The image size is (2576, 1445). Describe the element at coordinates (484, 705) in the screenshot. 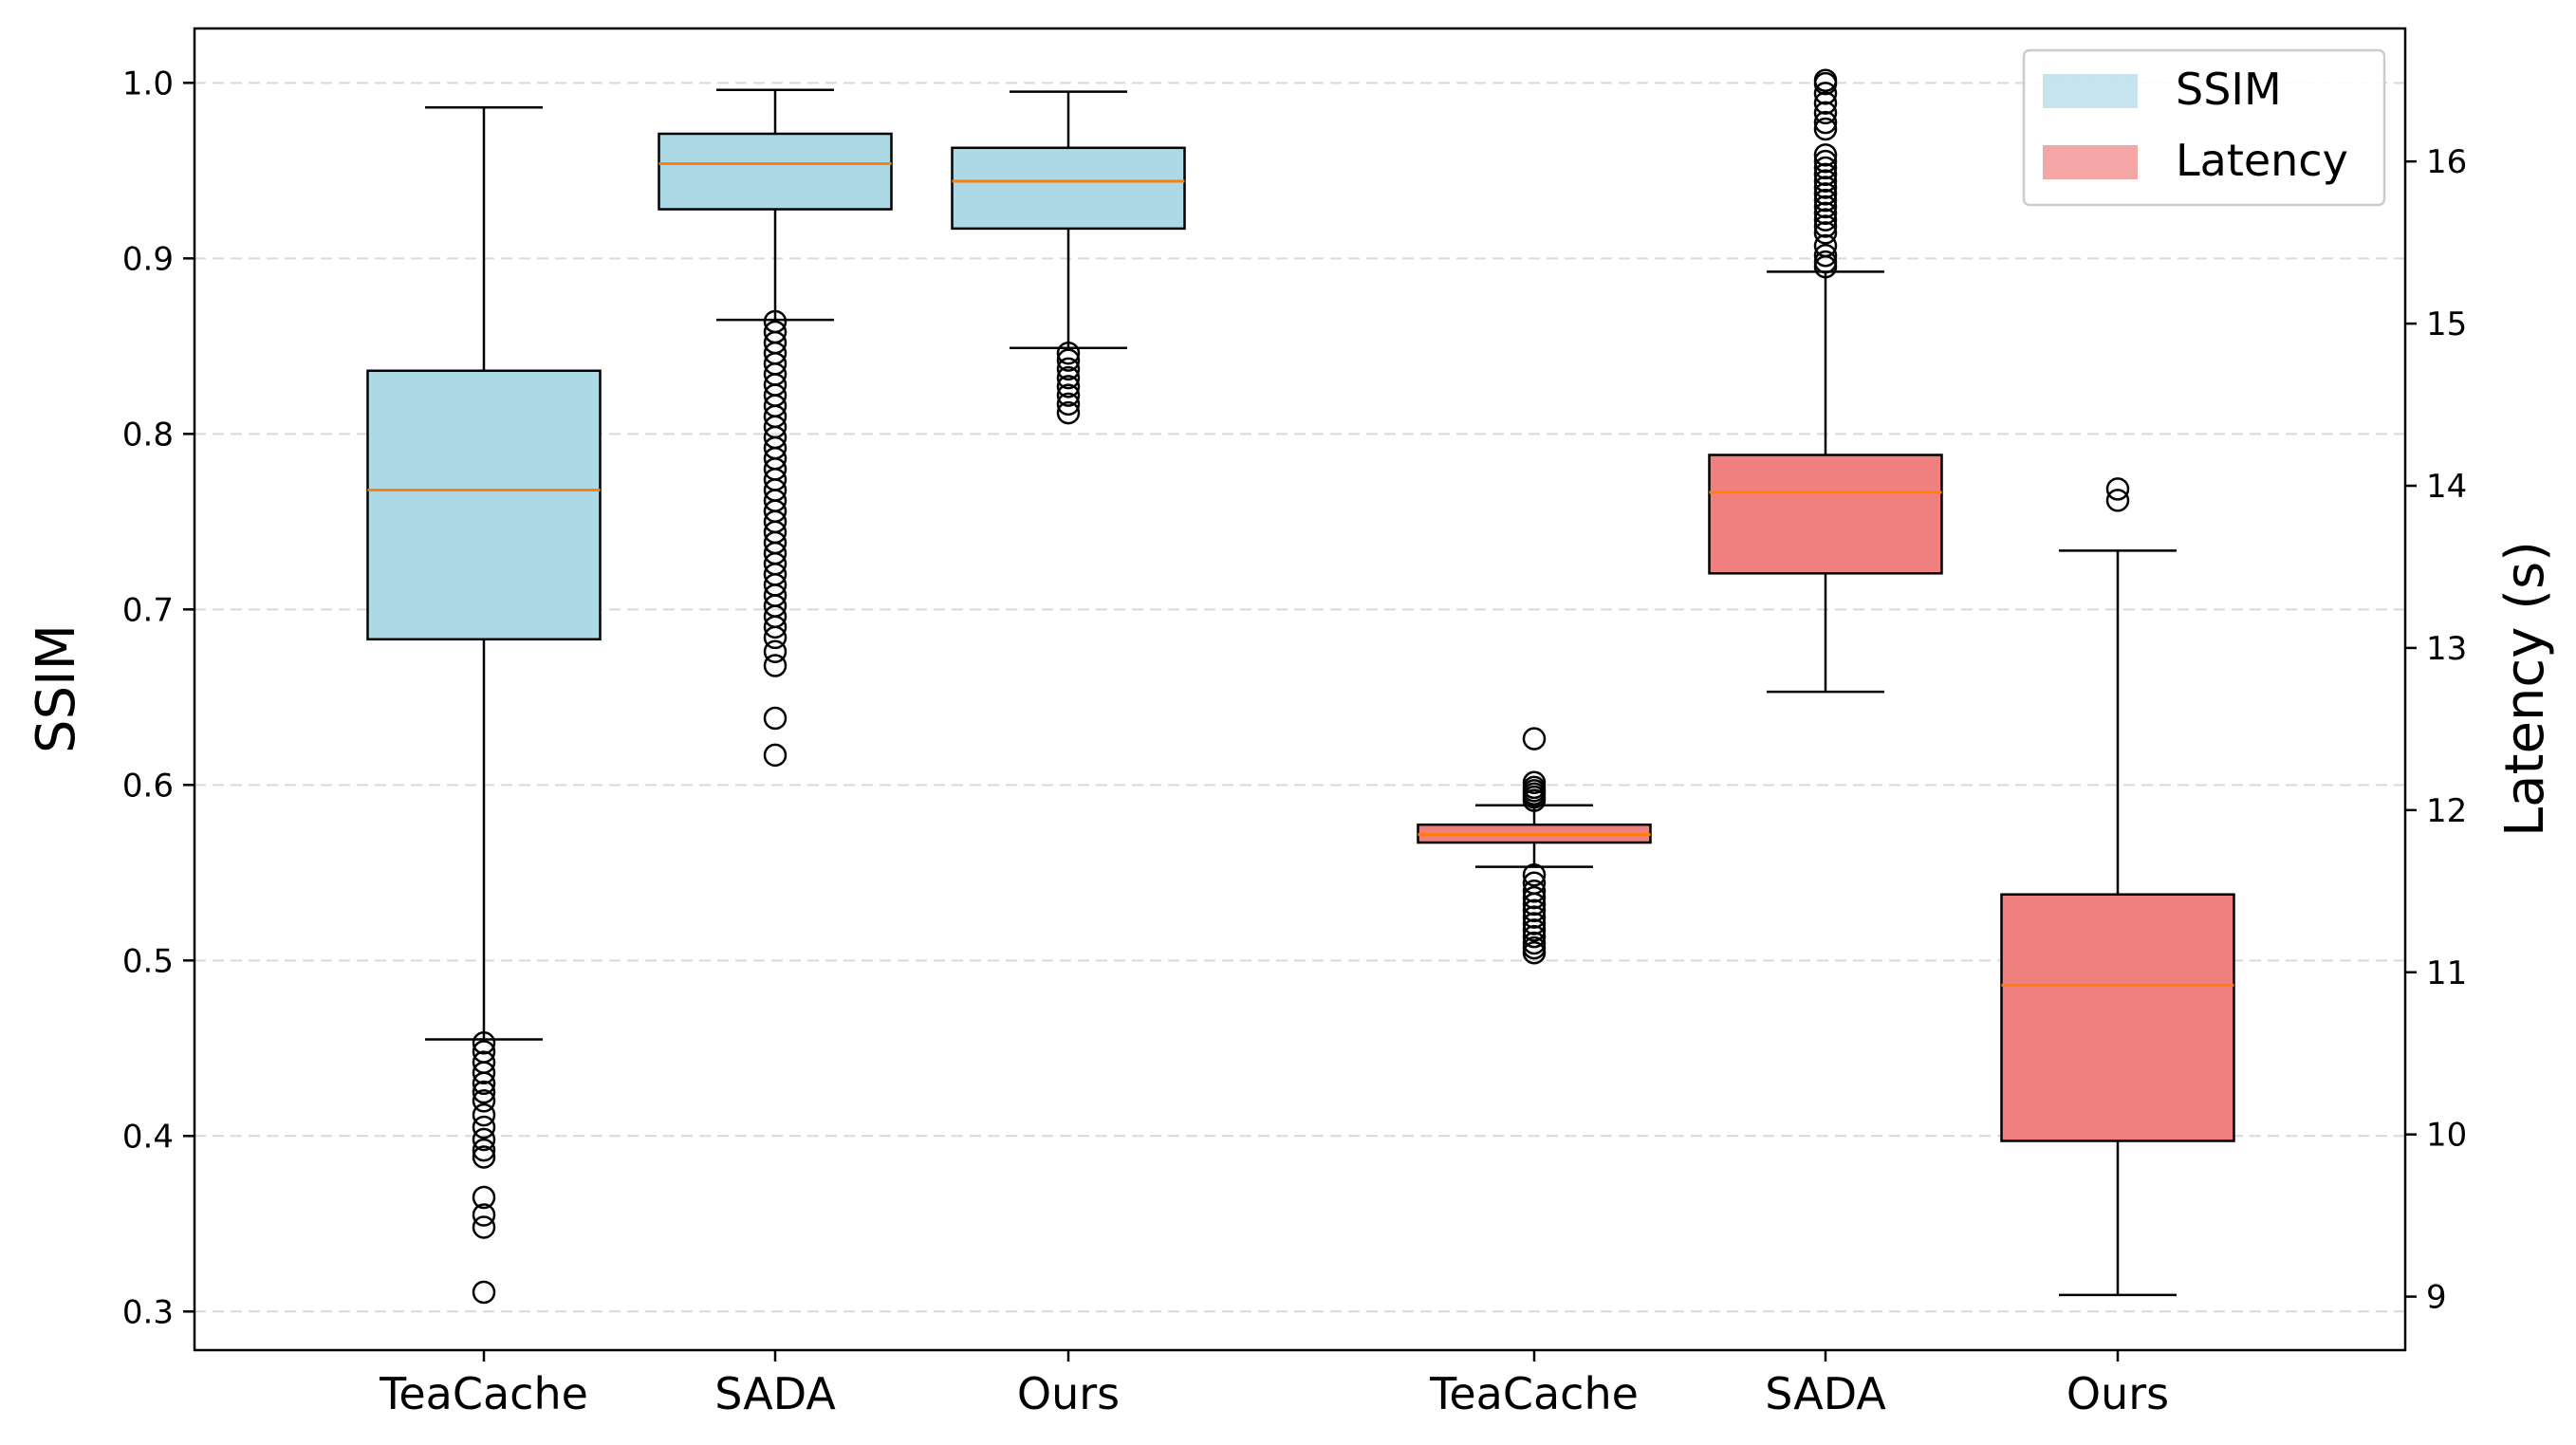

I see `box-ssim-teacache` at that location.